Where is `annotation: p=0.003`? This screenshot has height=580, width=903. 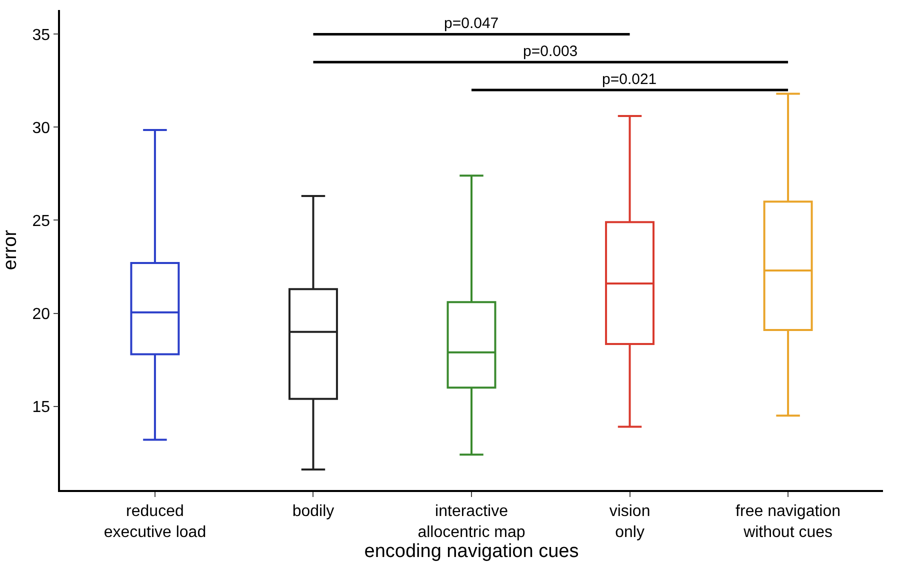
annotation: p=0.003 is located at coordinates (550, 51).